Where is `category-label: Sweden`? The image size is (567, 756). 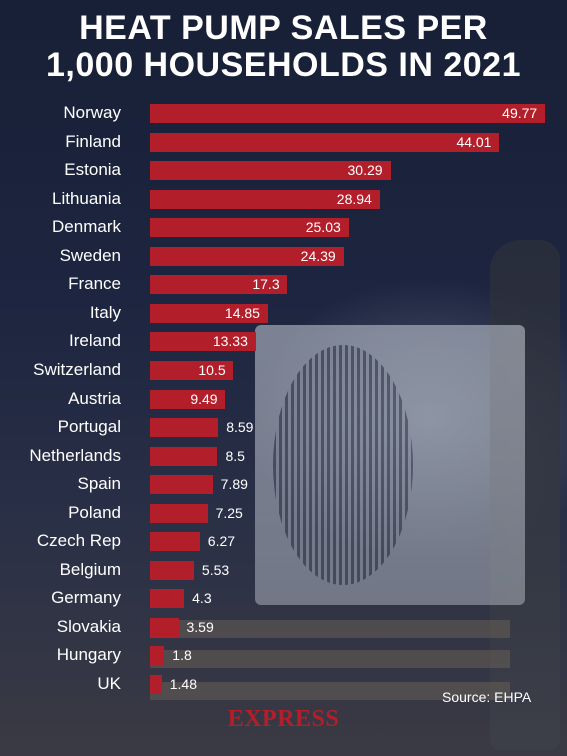
category-label: Sweden is located at coordinates (90, 255).